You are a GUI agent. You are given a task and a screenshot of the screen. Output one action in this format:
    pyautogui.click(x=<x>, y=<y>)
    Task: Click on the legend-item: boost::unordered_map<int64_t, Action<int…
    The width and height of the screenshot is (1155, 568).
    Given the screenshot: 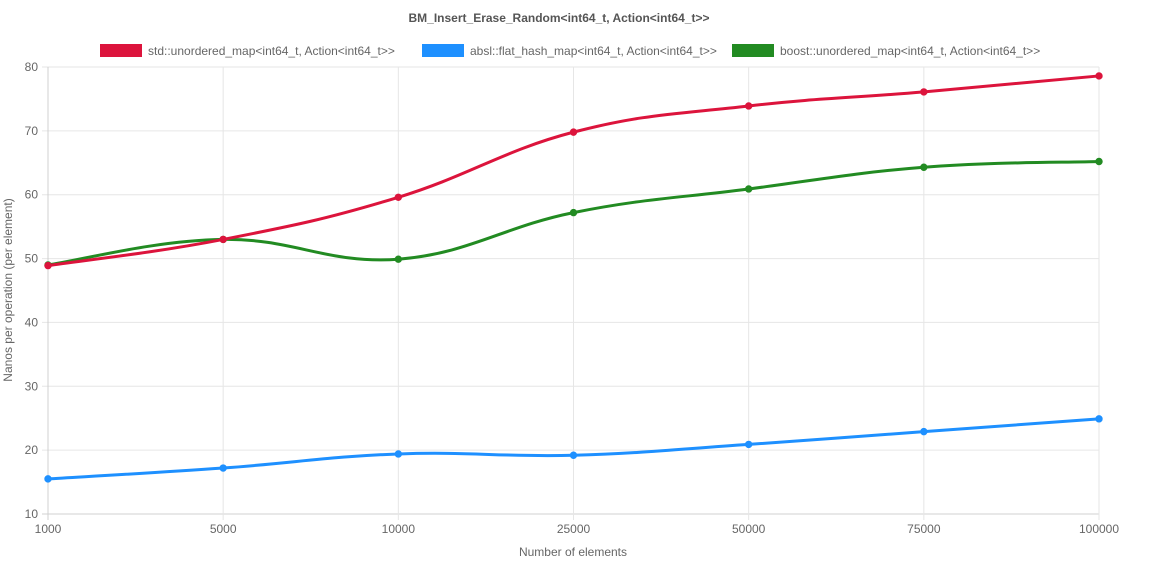 What is the action you would take?
    pyautogui.click(x=886, y=51)
    